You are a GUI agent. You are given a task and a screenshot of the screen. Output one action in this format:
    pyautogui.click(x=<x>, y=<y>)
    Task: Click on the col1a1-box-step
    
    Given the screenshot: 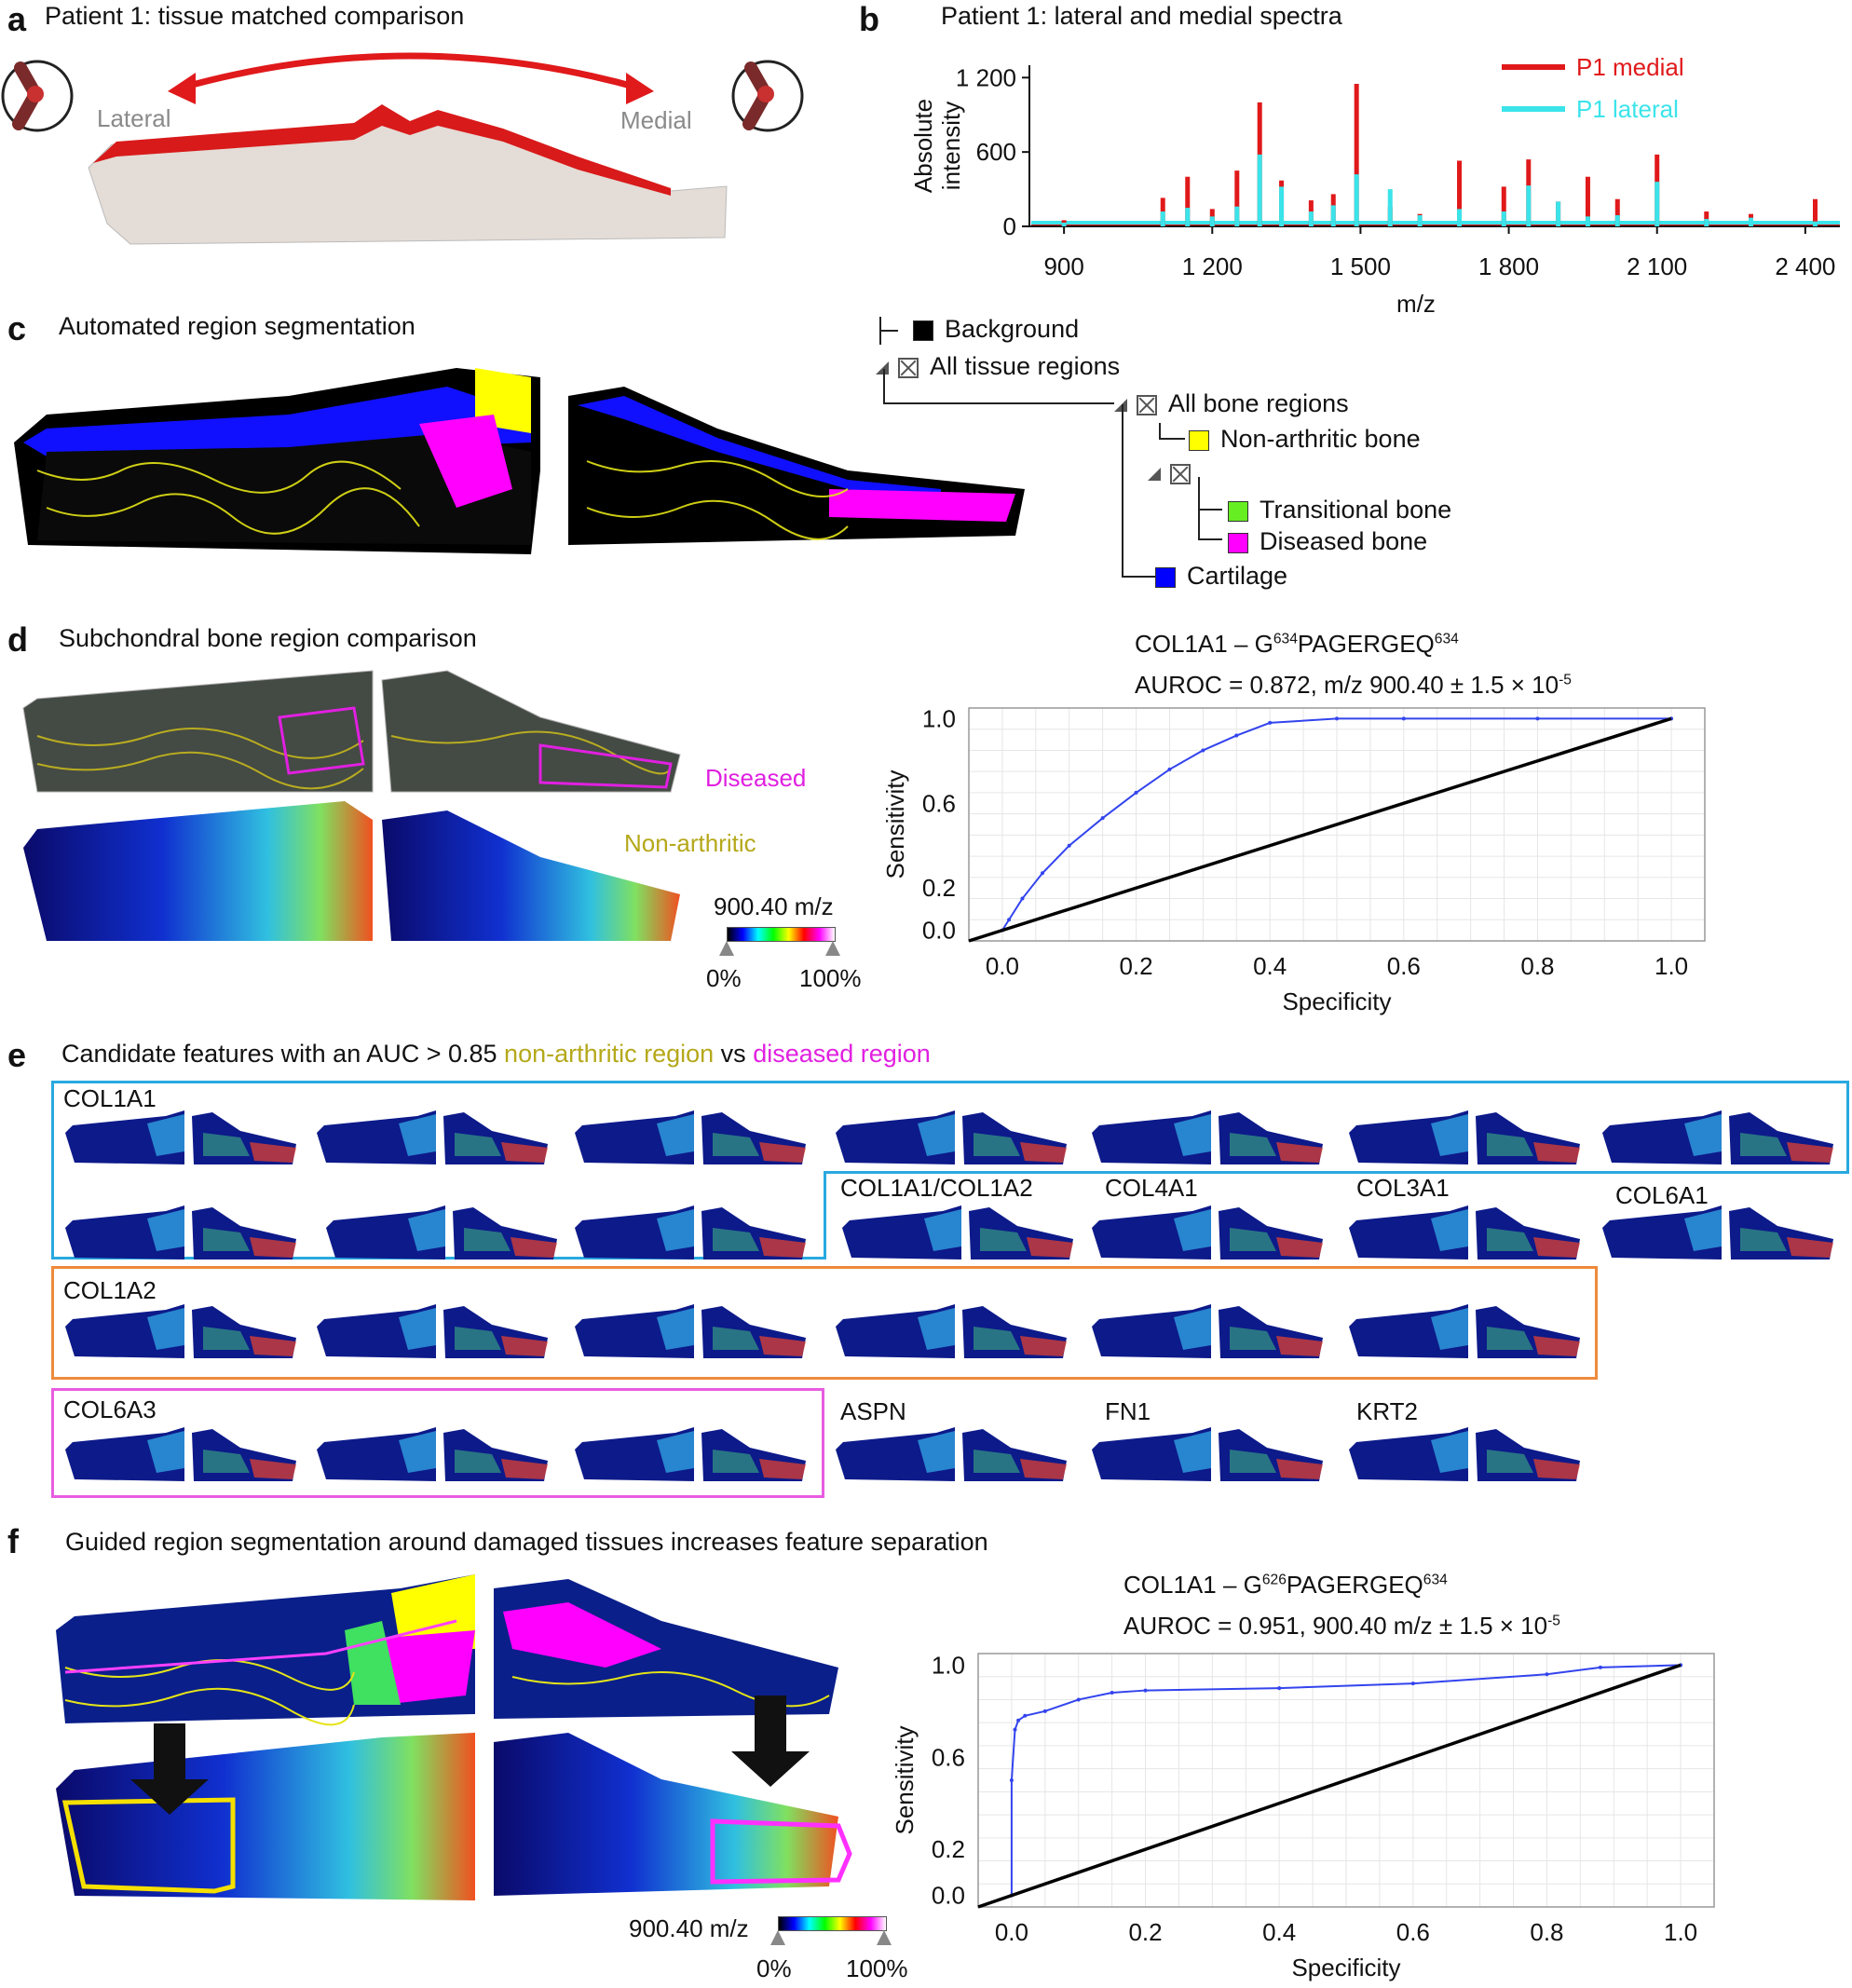 What is the action you would take?
    pyautogui.click(x=1336, y=1172)
    